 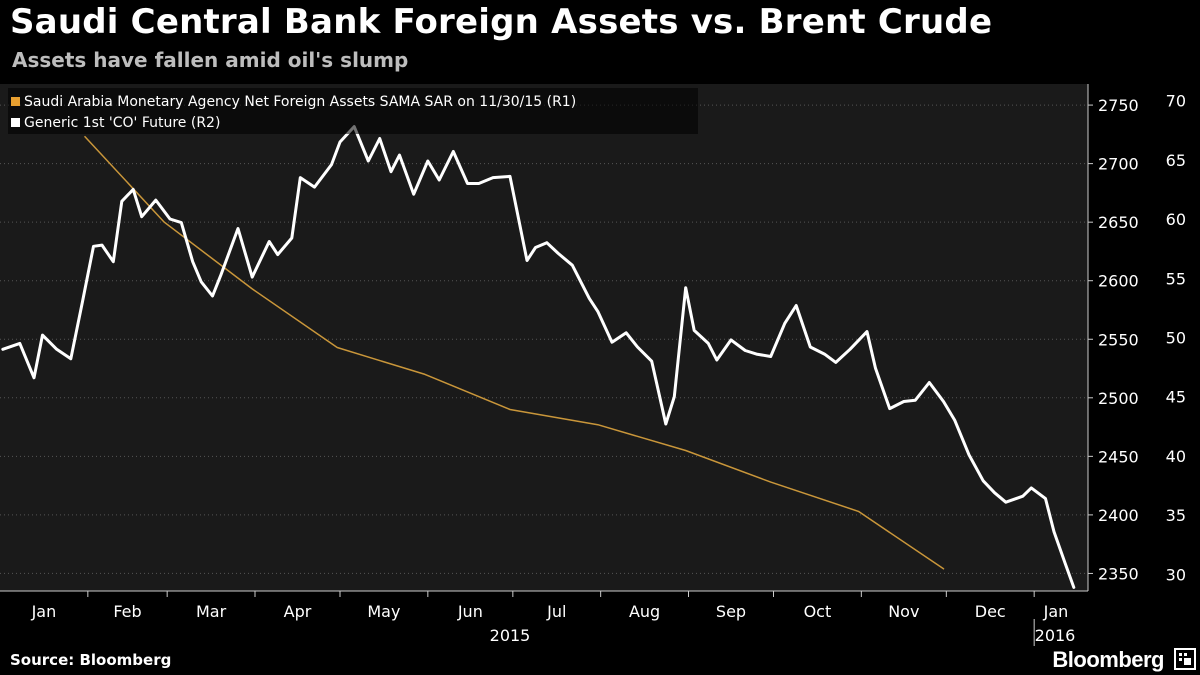 What do you see at coordinates (1118, 339) in the screenshot?
I see `left-axis-tick-label: 2550` at bounding box center [1118, 339].